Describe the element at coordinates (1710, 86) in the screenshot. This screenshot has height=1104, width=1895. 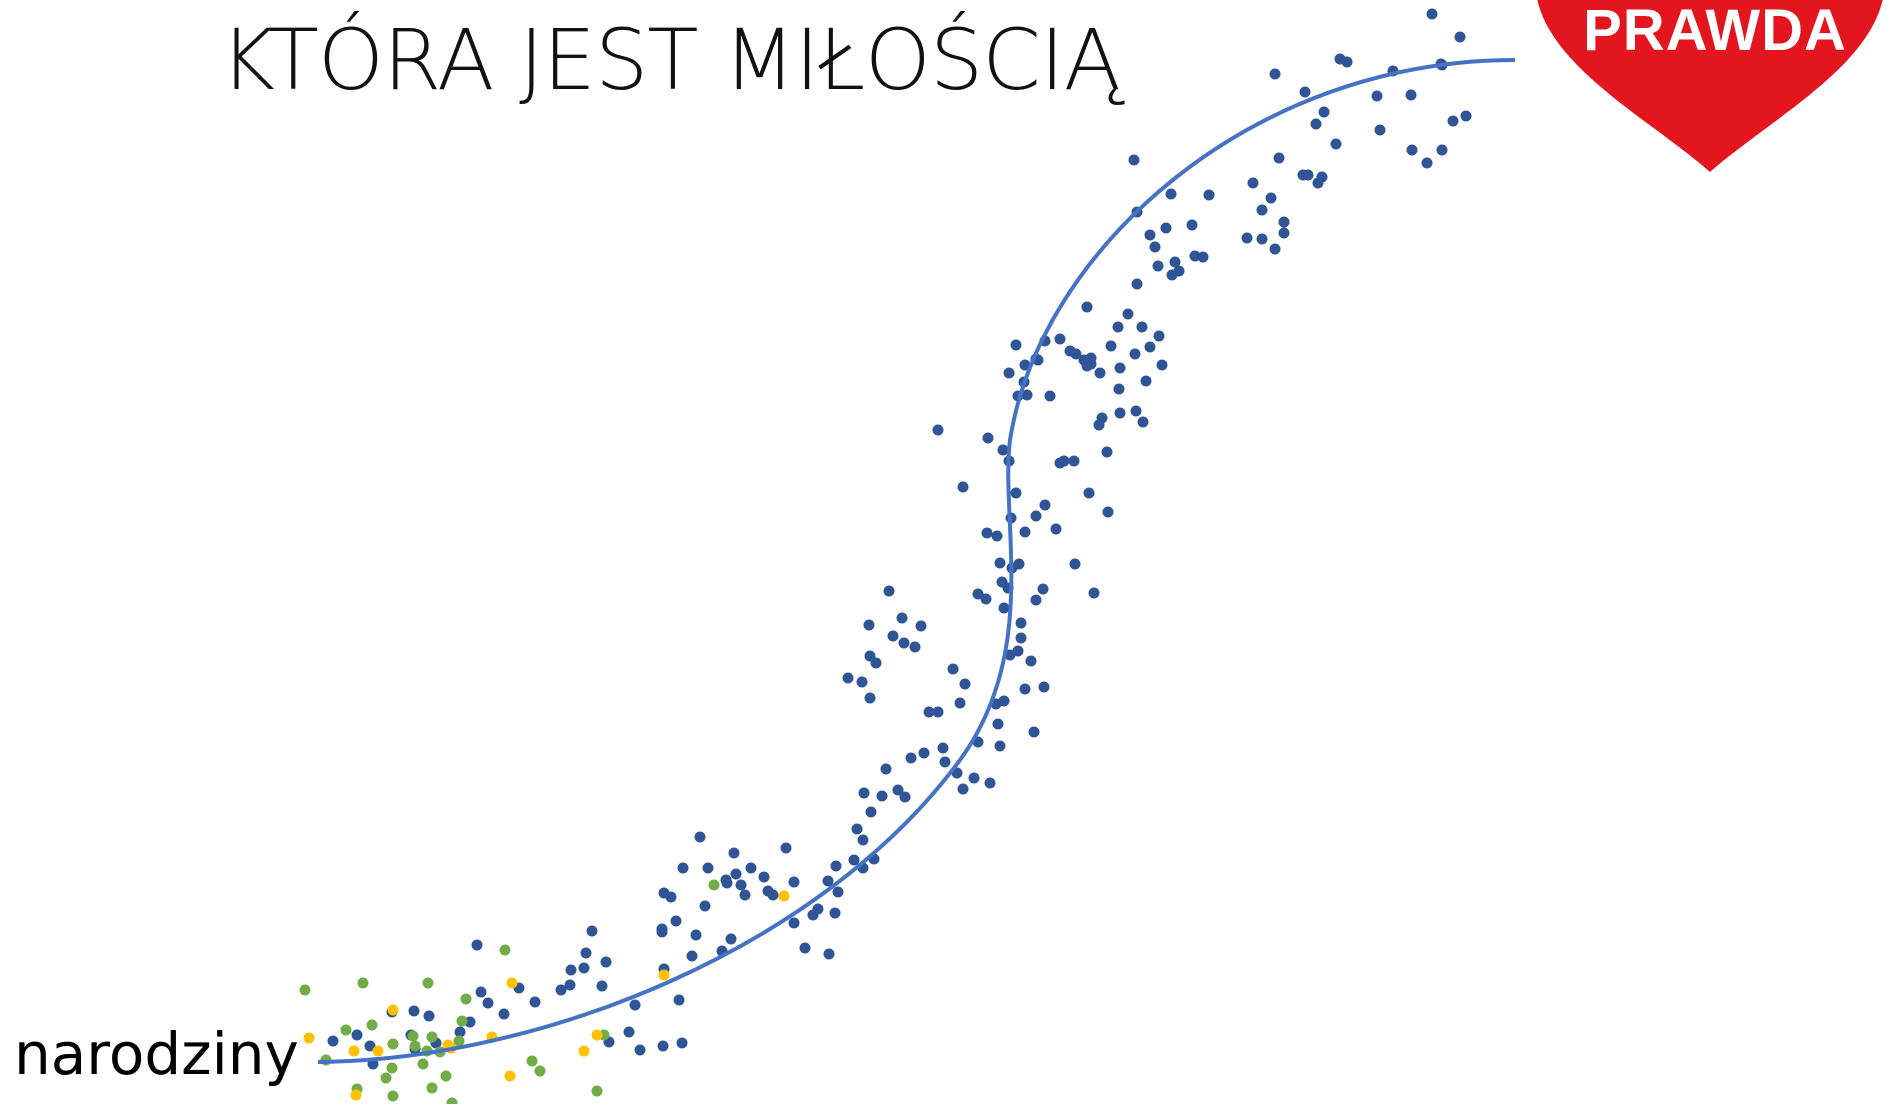
I see `heart-icon` at that location.